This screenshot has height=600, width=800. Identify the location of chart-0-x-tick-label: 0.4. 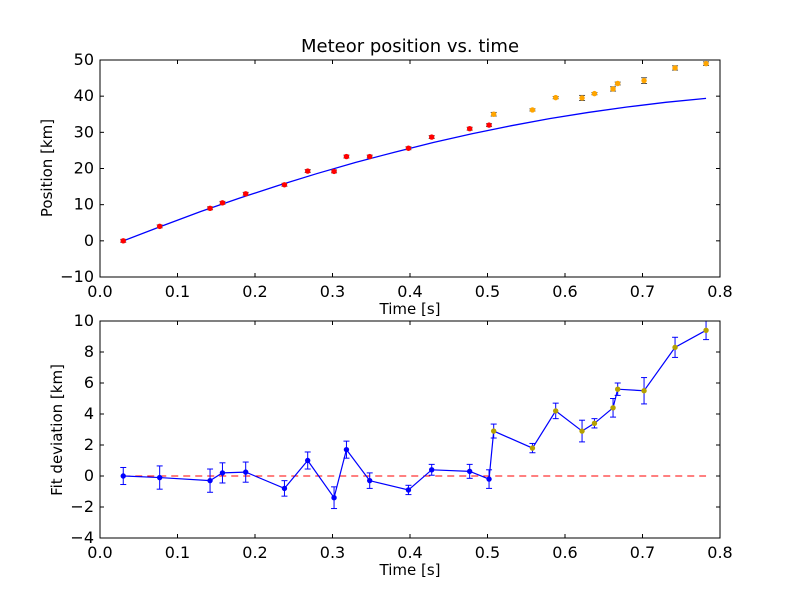
(409, 291).